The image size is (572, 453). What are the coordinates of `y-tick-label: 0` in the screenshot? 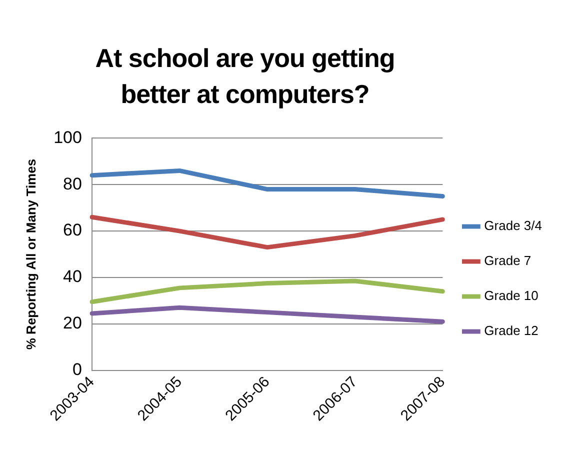 It's located at (77, 370).